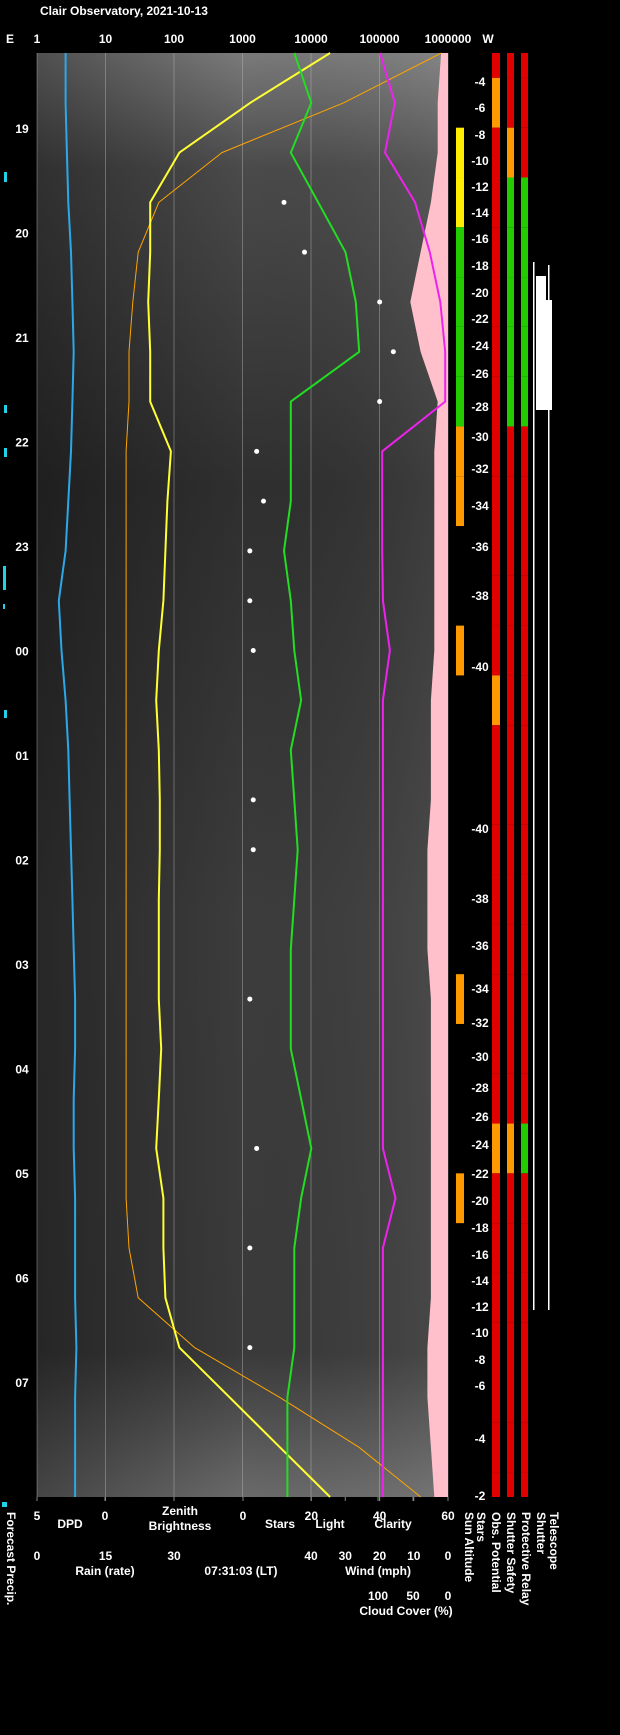 The image size is (620, 1735). Describe the element at coordinates (480, 1281) in the screenshot. I see `sun-altitude-label: -14` at that location.